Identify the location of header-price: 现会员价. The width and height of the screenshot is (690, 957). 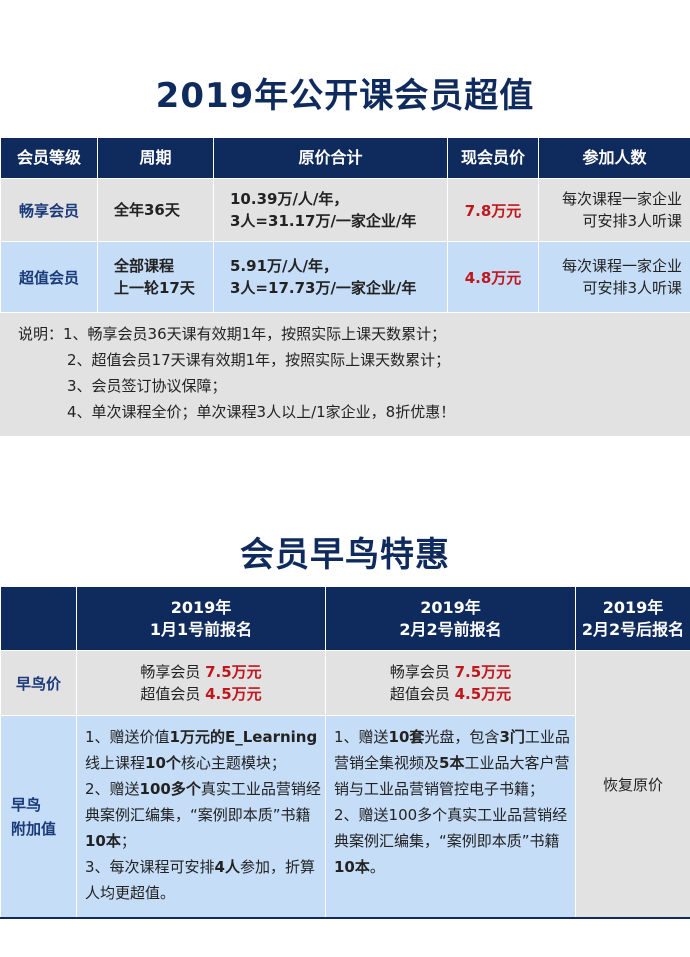
(493, 158).